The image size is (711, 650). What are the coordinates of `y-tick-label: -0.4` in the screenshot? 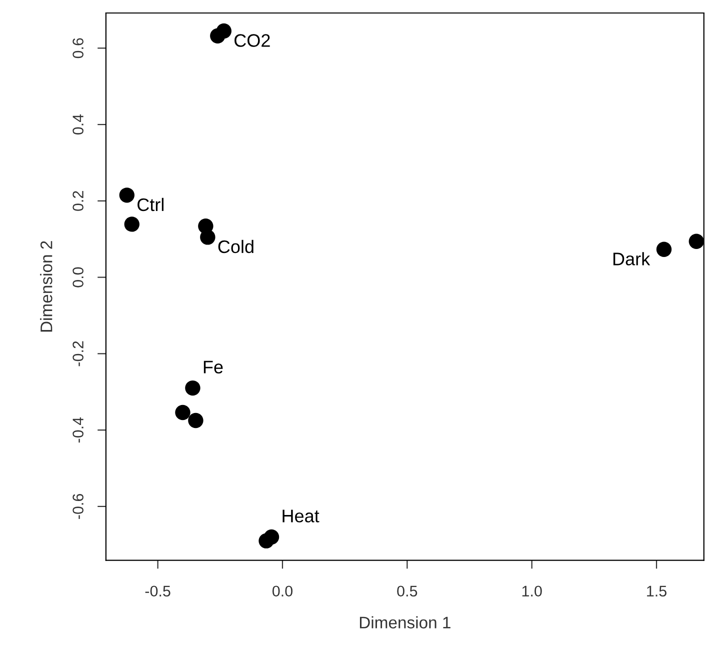 It's located at (78, 430).